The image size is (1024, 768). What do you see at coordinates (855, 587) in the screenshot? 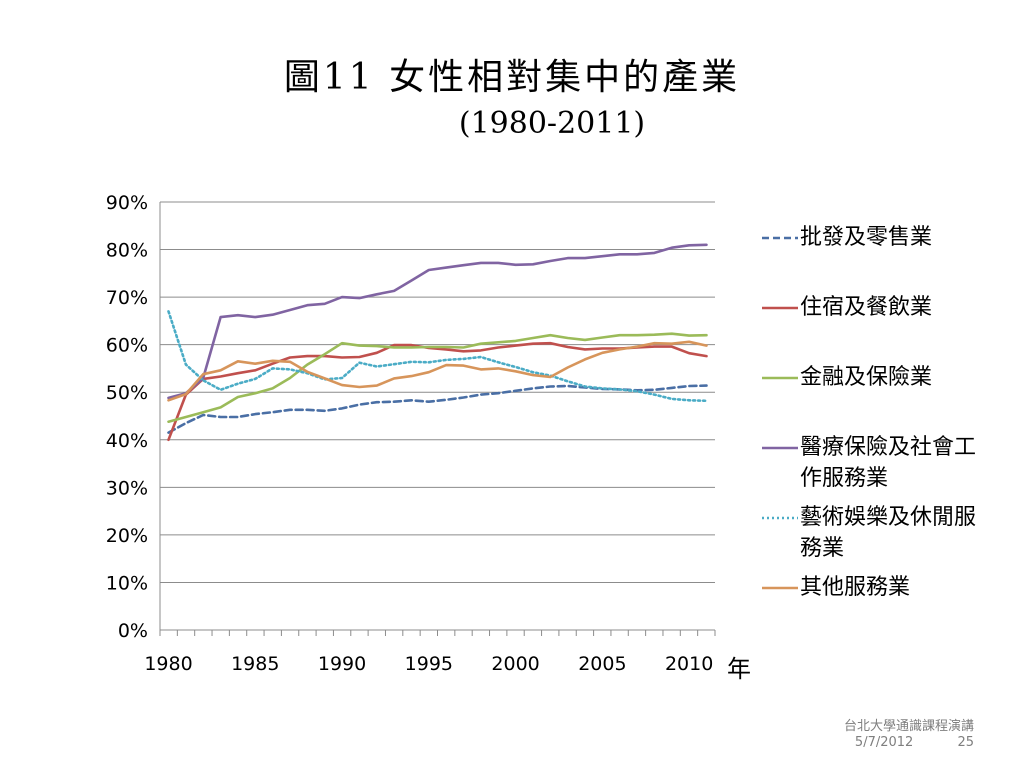
I see `legend-label: 其他服務業` at bounding box center [855, 587].